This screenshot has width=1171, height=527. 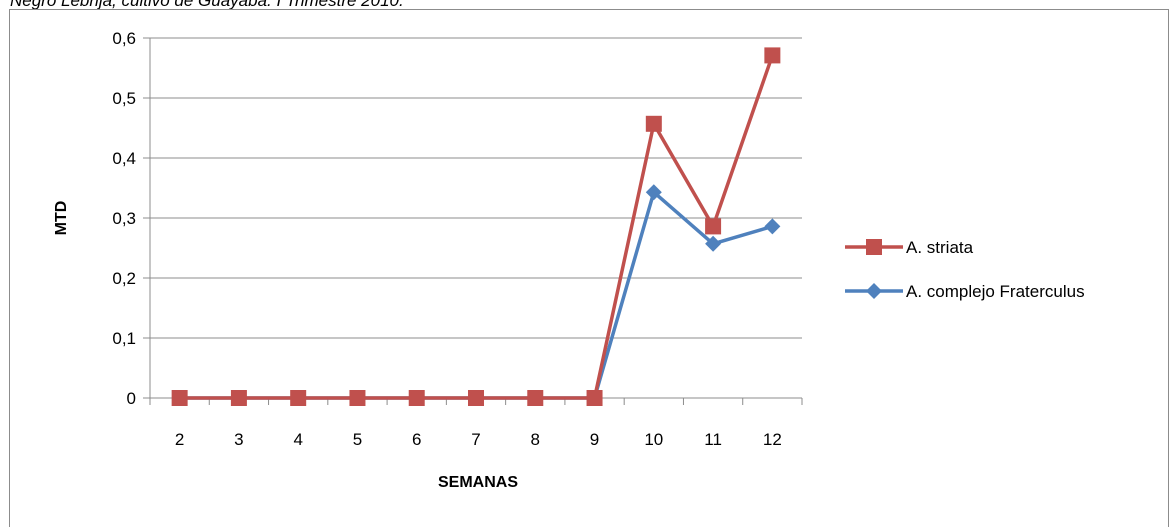 I want to click on y-tick-label: 0,4, so click(x=124, y=158).